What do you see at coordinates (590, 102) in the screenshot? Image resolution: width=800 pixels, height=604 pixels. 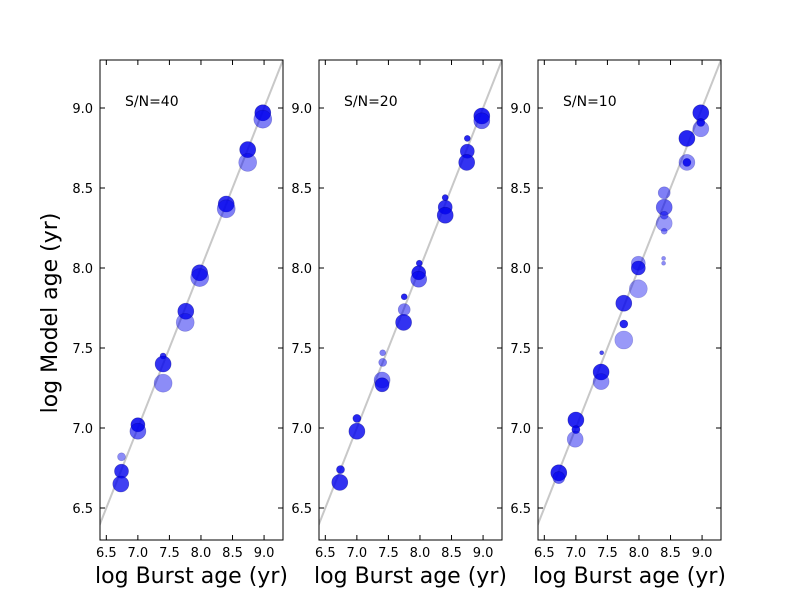 I see `snr-annotation: S/N=10` at bounding box center [590, 102].